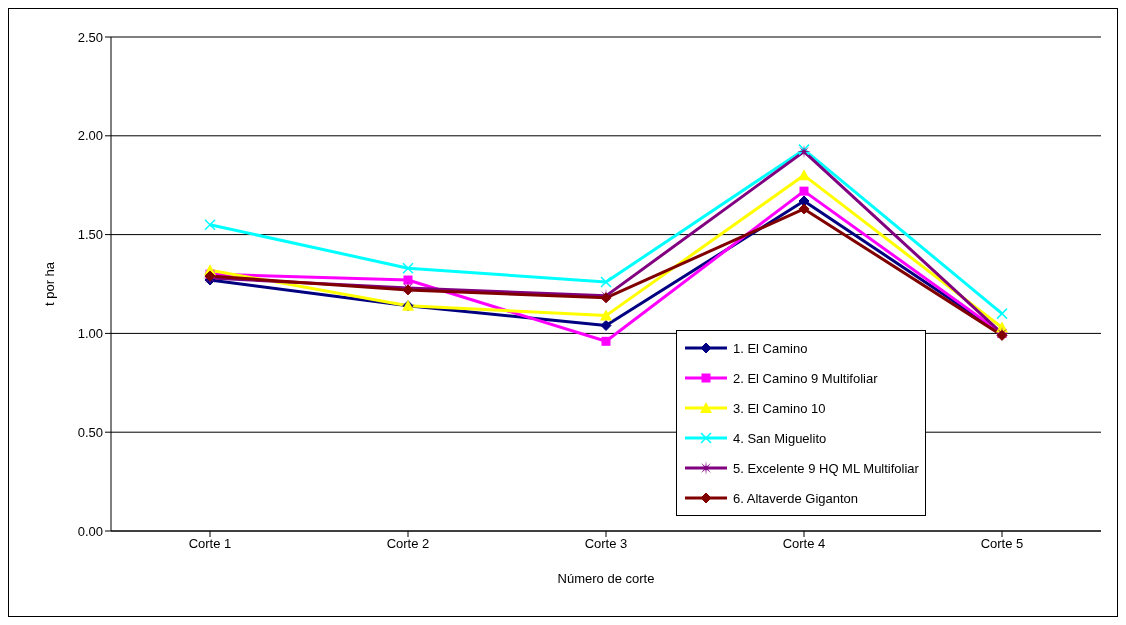  What do you see at coordinates (49, 284) in the screenshot?
I see `y-axis-title: t por ha` at bounding box center [49, 284].